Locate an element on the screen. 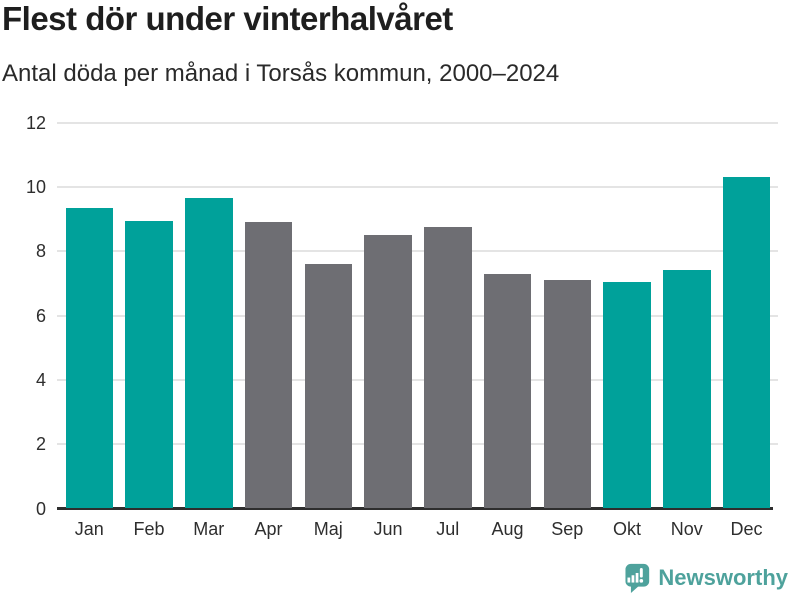 The height and width of the screenshot is (600, 800). y-tick-label-10: 10 is located at coordinates (35, 186).